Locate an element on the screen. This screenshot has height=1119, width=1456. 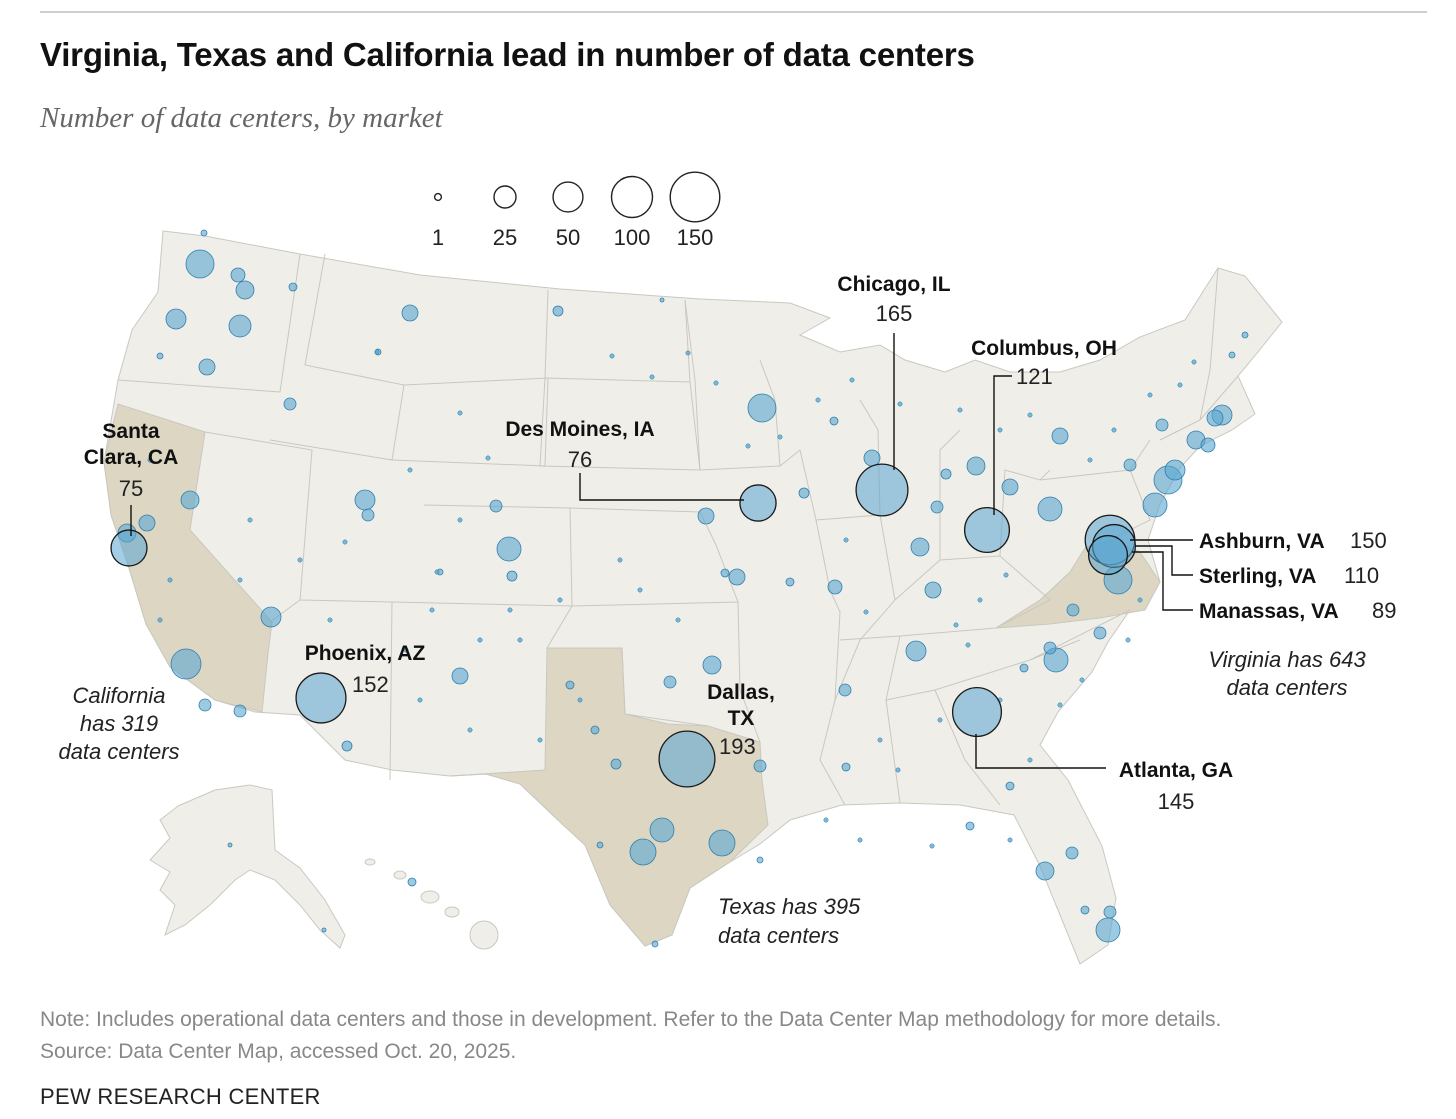
bubble-manassas-va is located at coordinates (1108, 555).